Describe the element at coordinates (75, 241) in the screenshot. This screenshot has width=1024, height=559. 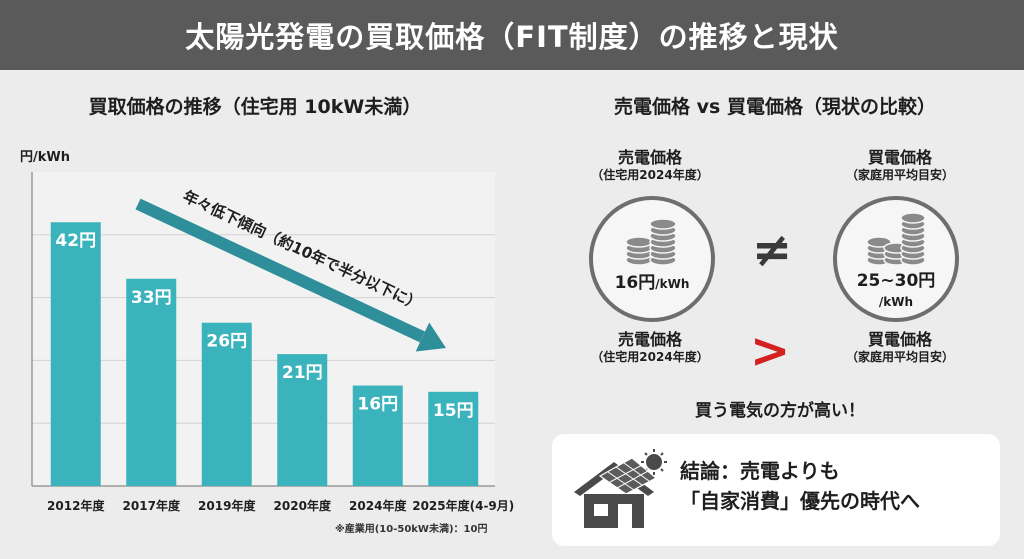
I see `bar-value-label: 42円` at that location.